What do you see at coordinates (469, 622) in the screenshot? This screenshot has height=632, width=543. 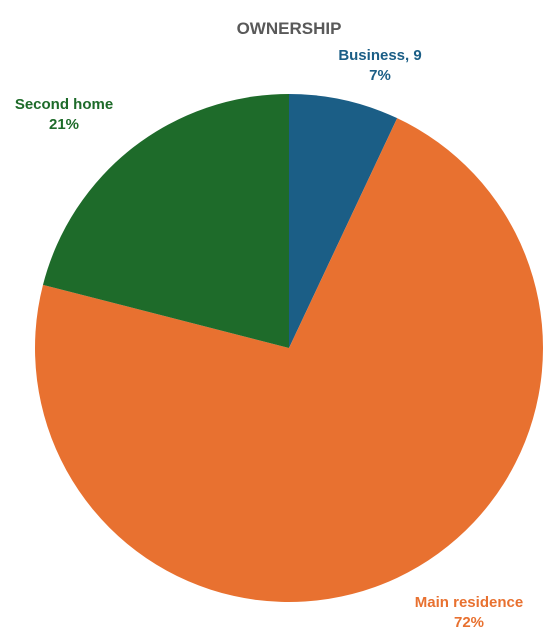 I see `slice-value-label-main-residence: 72%` at bounding box center [469, 622].